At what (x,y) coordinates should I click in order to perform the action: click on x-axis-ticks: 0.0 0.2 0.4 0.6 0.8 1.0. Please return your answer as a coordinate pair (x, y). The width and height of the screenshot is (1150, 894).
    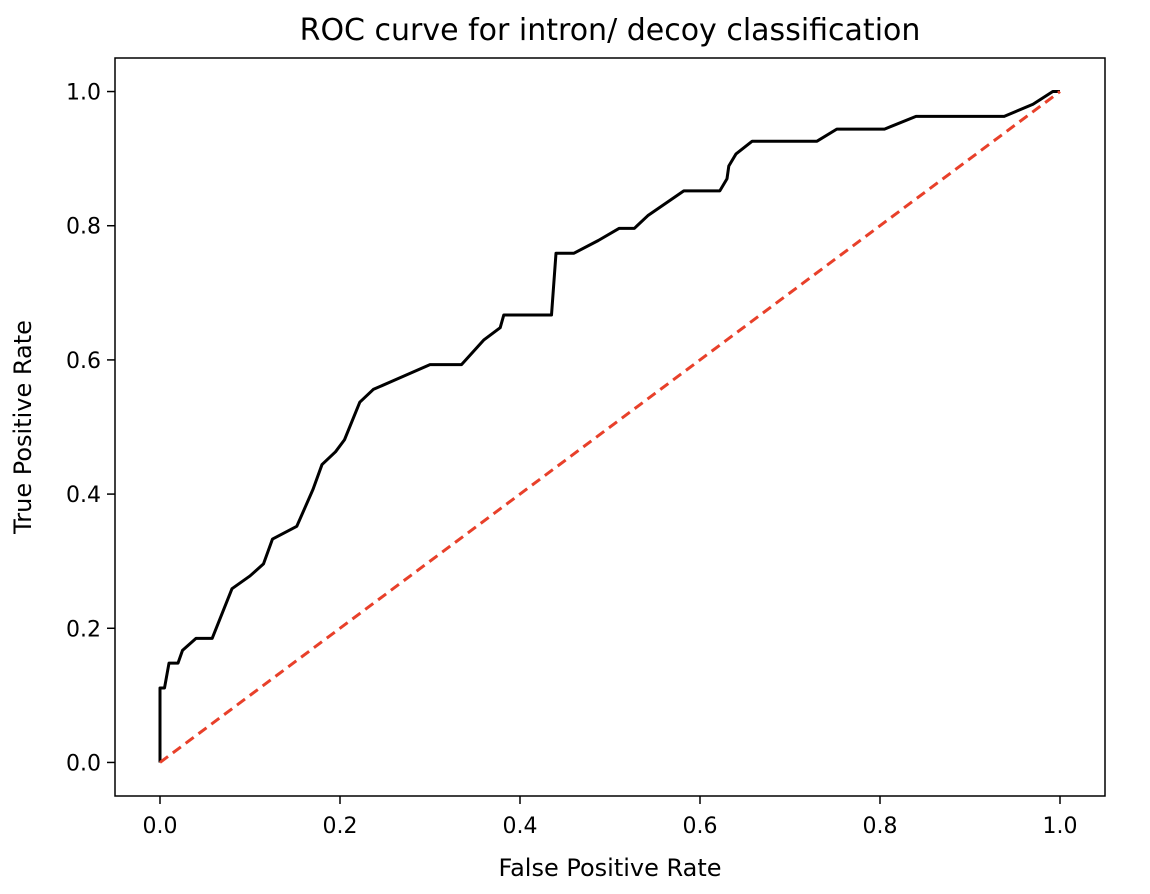
    Looking at the image, I should click on (610, 817).